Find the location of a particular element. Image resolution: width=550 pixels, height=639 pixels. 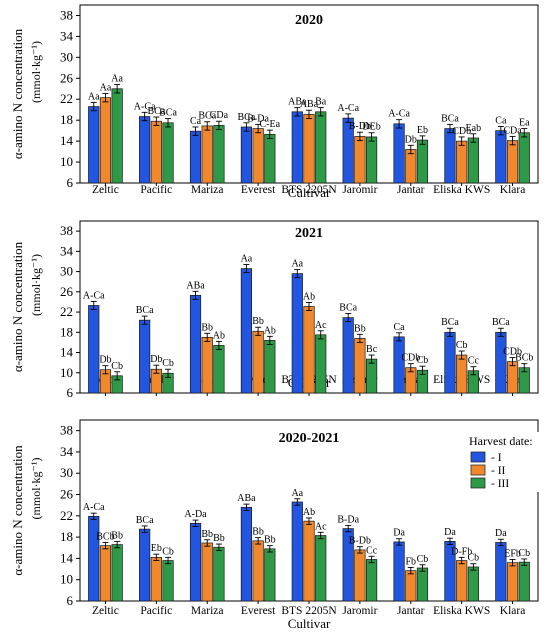

x-tick-label: Jantar is located at coordinates (411, 190).